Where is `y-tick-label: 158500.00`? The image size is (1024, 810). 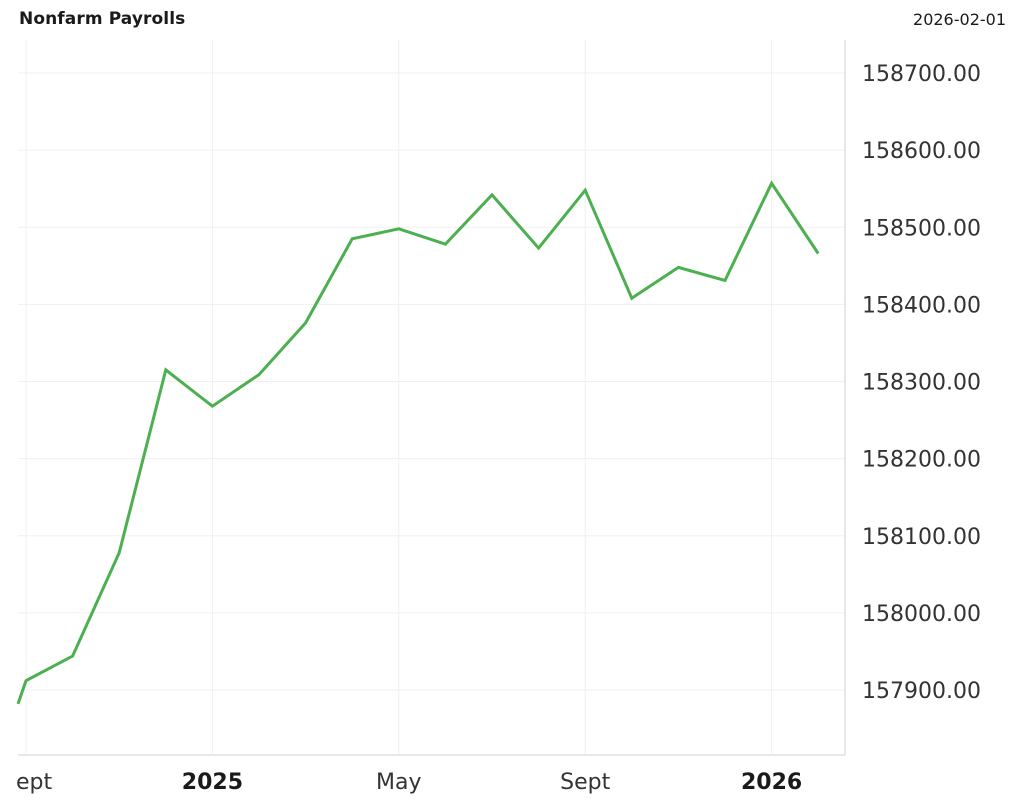 y-tick-label: 158500.00 is located at coordinates (921, 228).